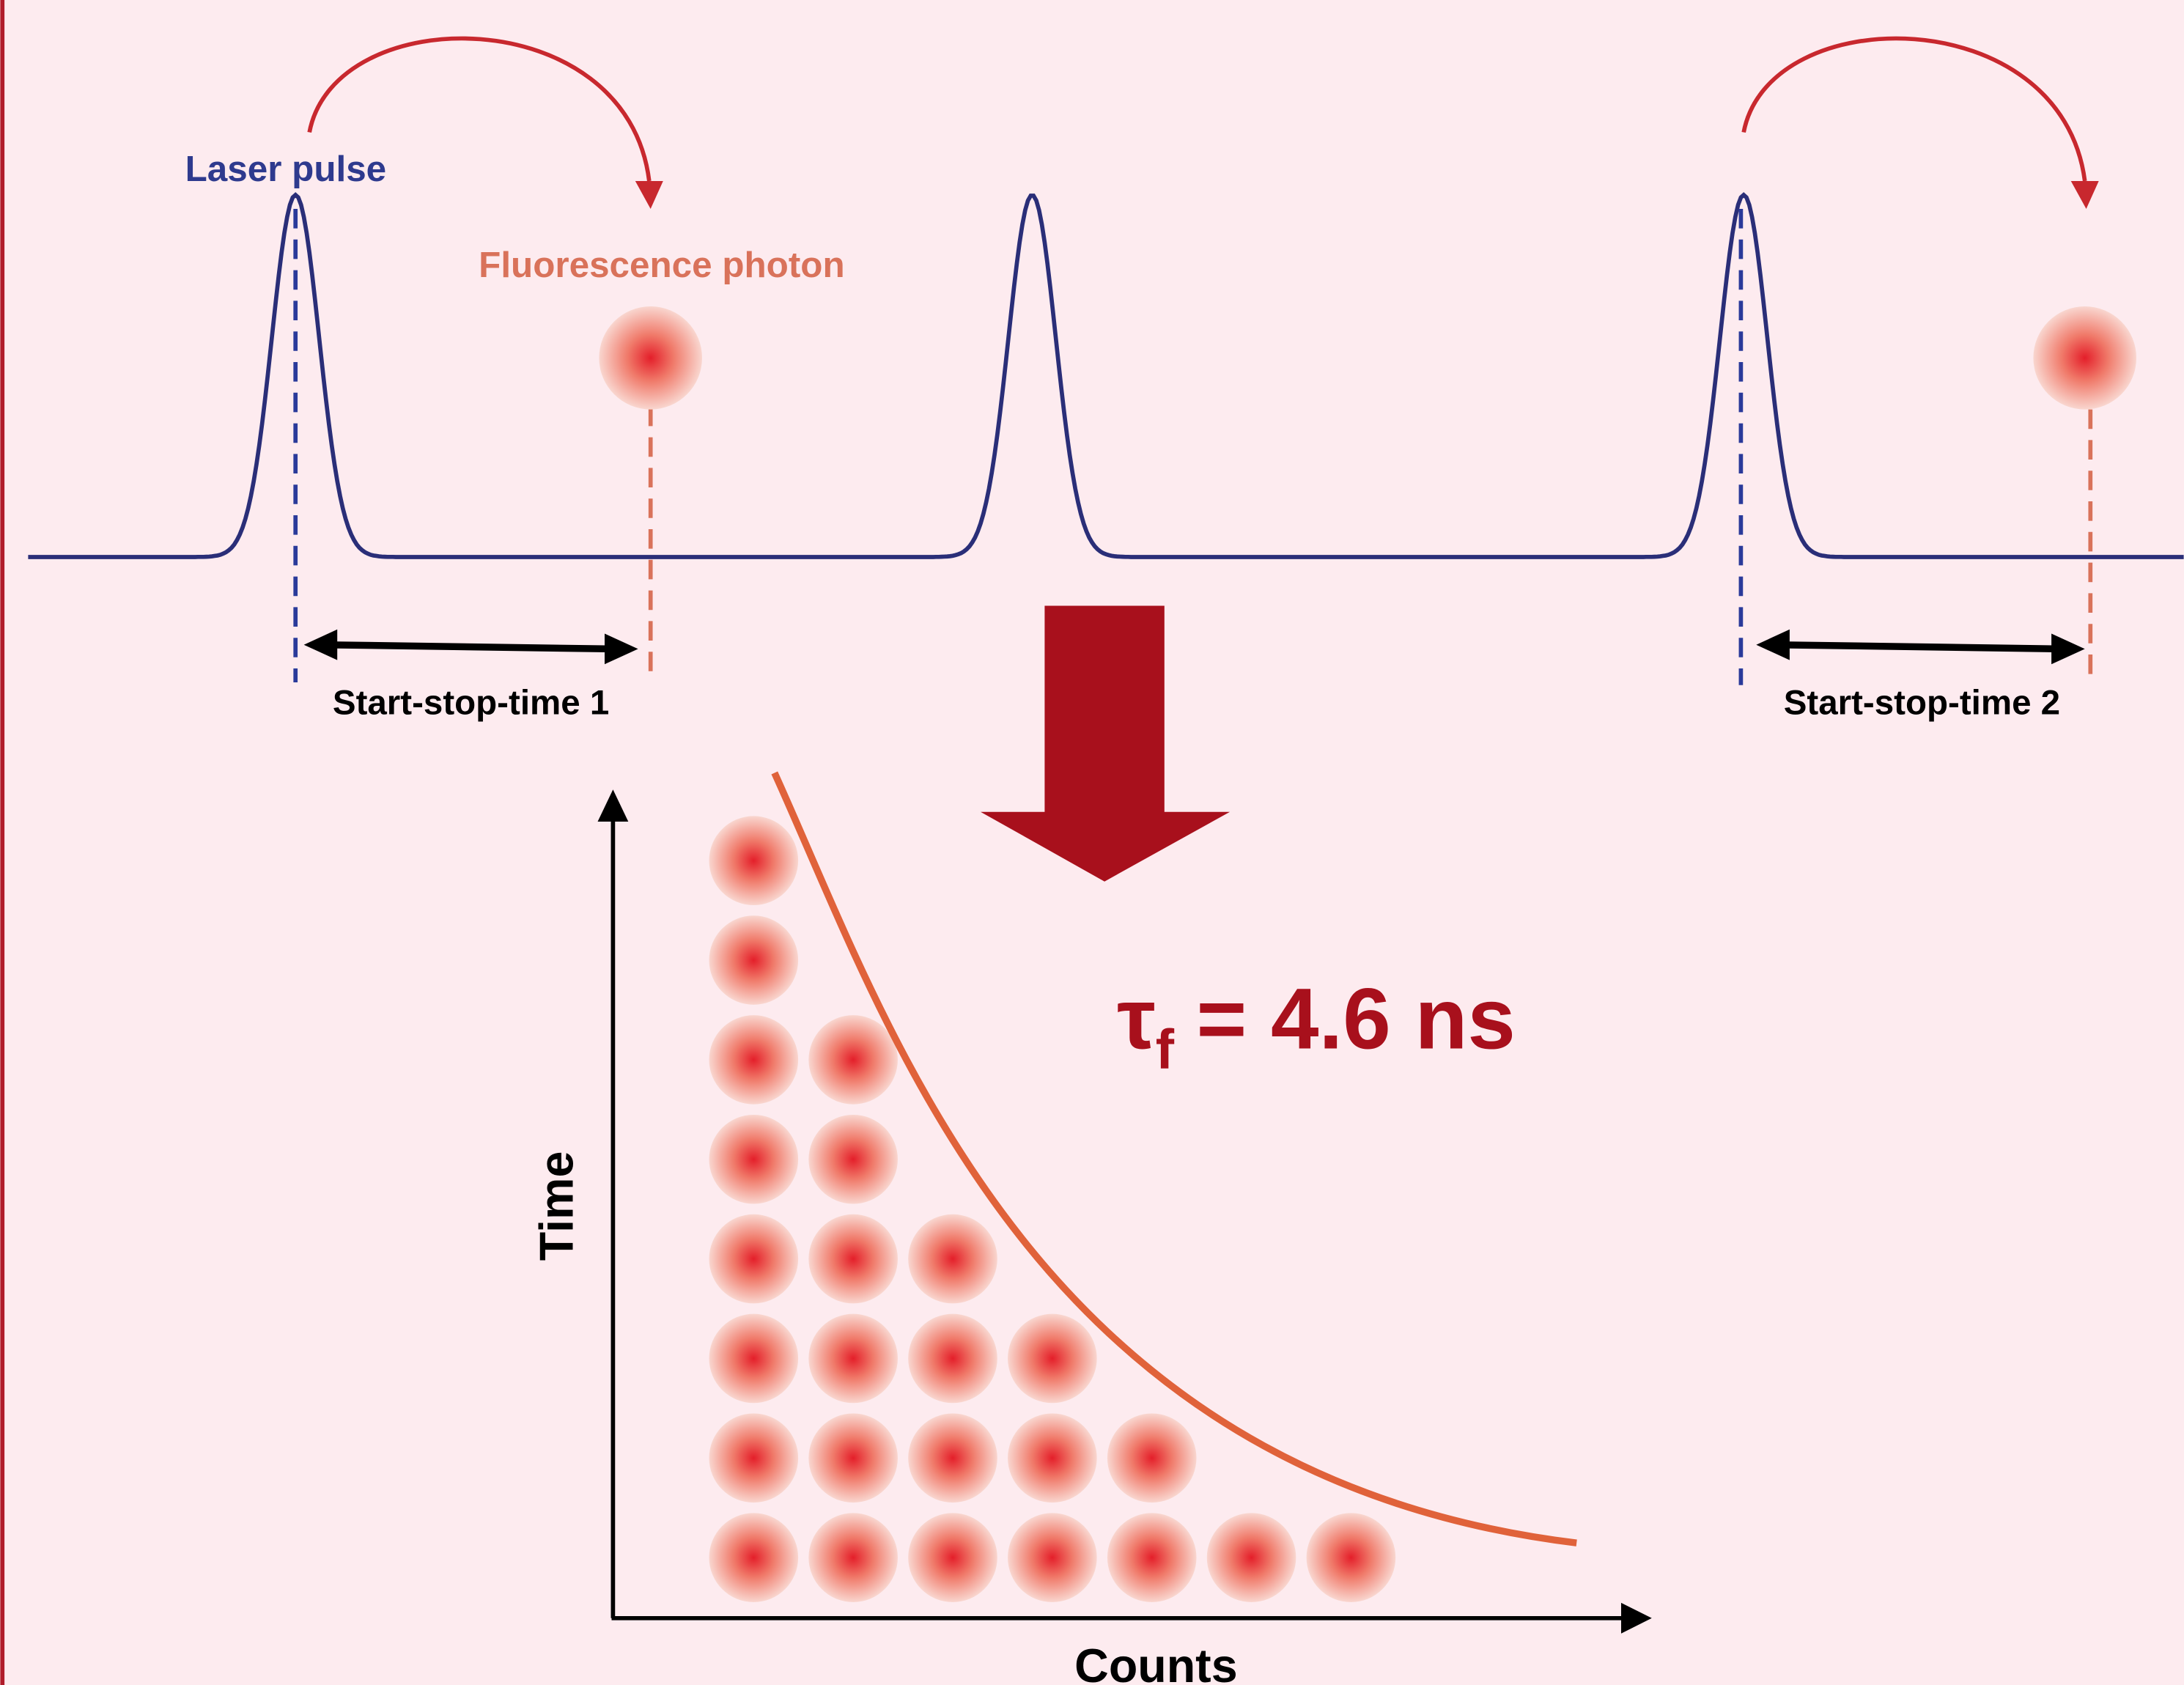 The width and height of the screenshot is (2184, 1685). Describe the element at coordinates (471, 703) in the screenshot. I see `label: Start-stop-time 1` at that location.